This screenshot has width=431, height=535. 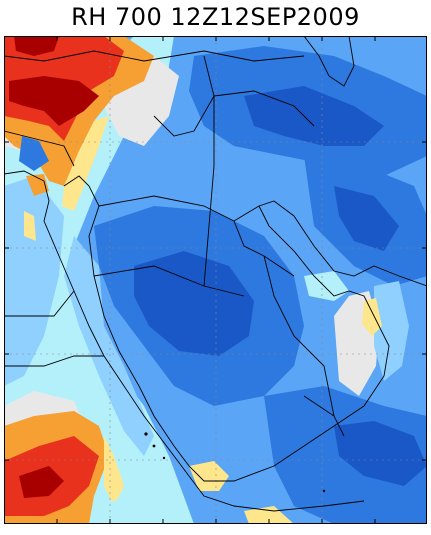 What do you see at coordinates (326, 286) in the screenshot?
I see `lightcyan-gulf` at bounding box center [326, 286].